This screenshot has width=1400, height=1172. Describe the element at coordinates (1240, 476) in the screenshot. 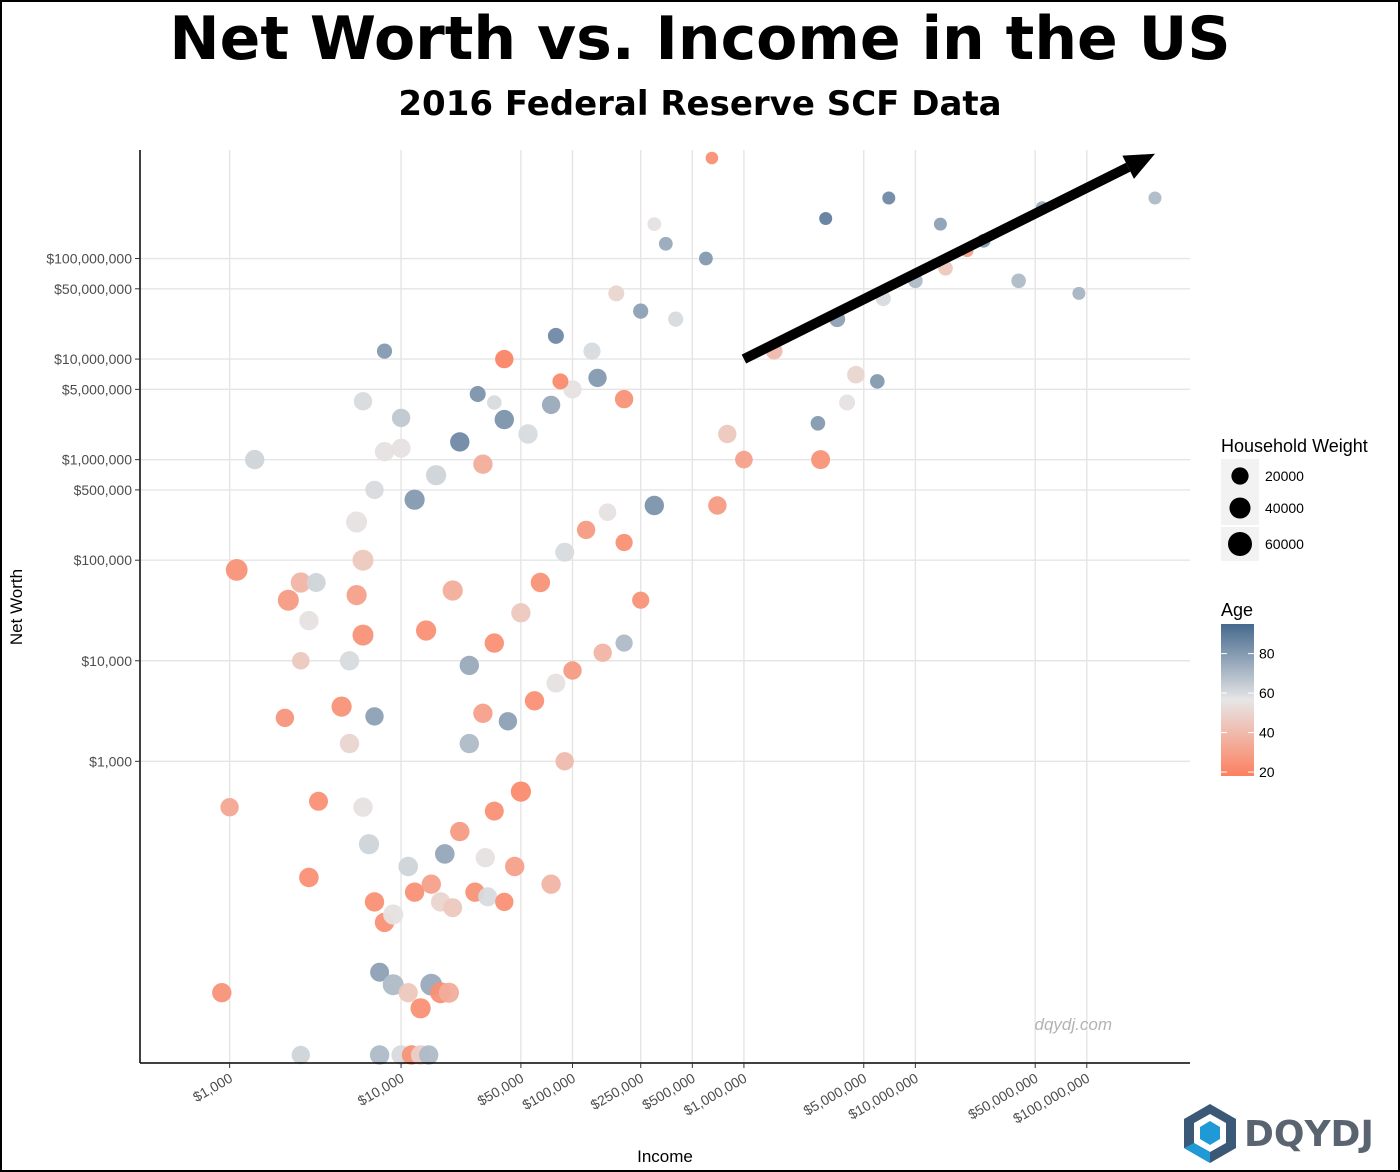

I see `size-legend-dot` at that location.